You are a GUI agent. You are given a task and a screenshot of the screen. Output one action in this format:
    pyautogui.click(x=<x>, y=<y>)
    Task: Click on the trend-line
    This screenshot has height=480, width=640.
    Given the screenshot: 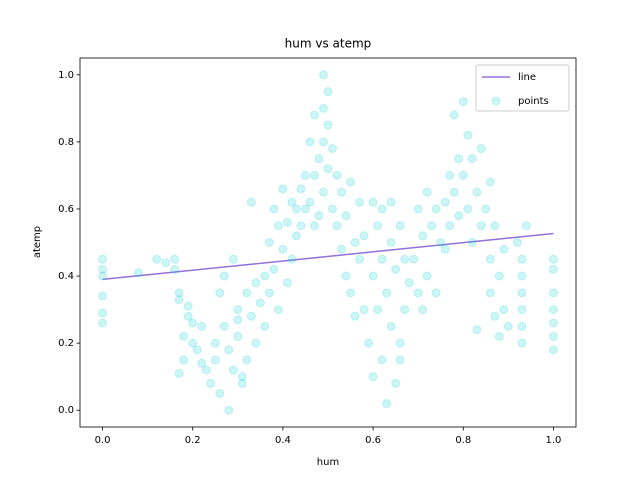 What is the action you would take?
    pyautogui.click(x=328, y=256)
    